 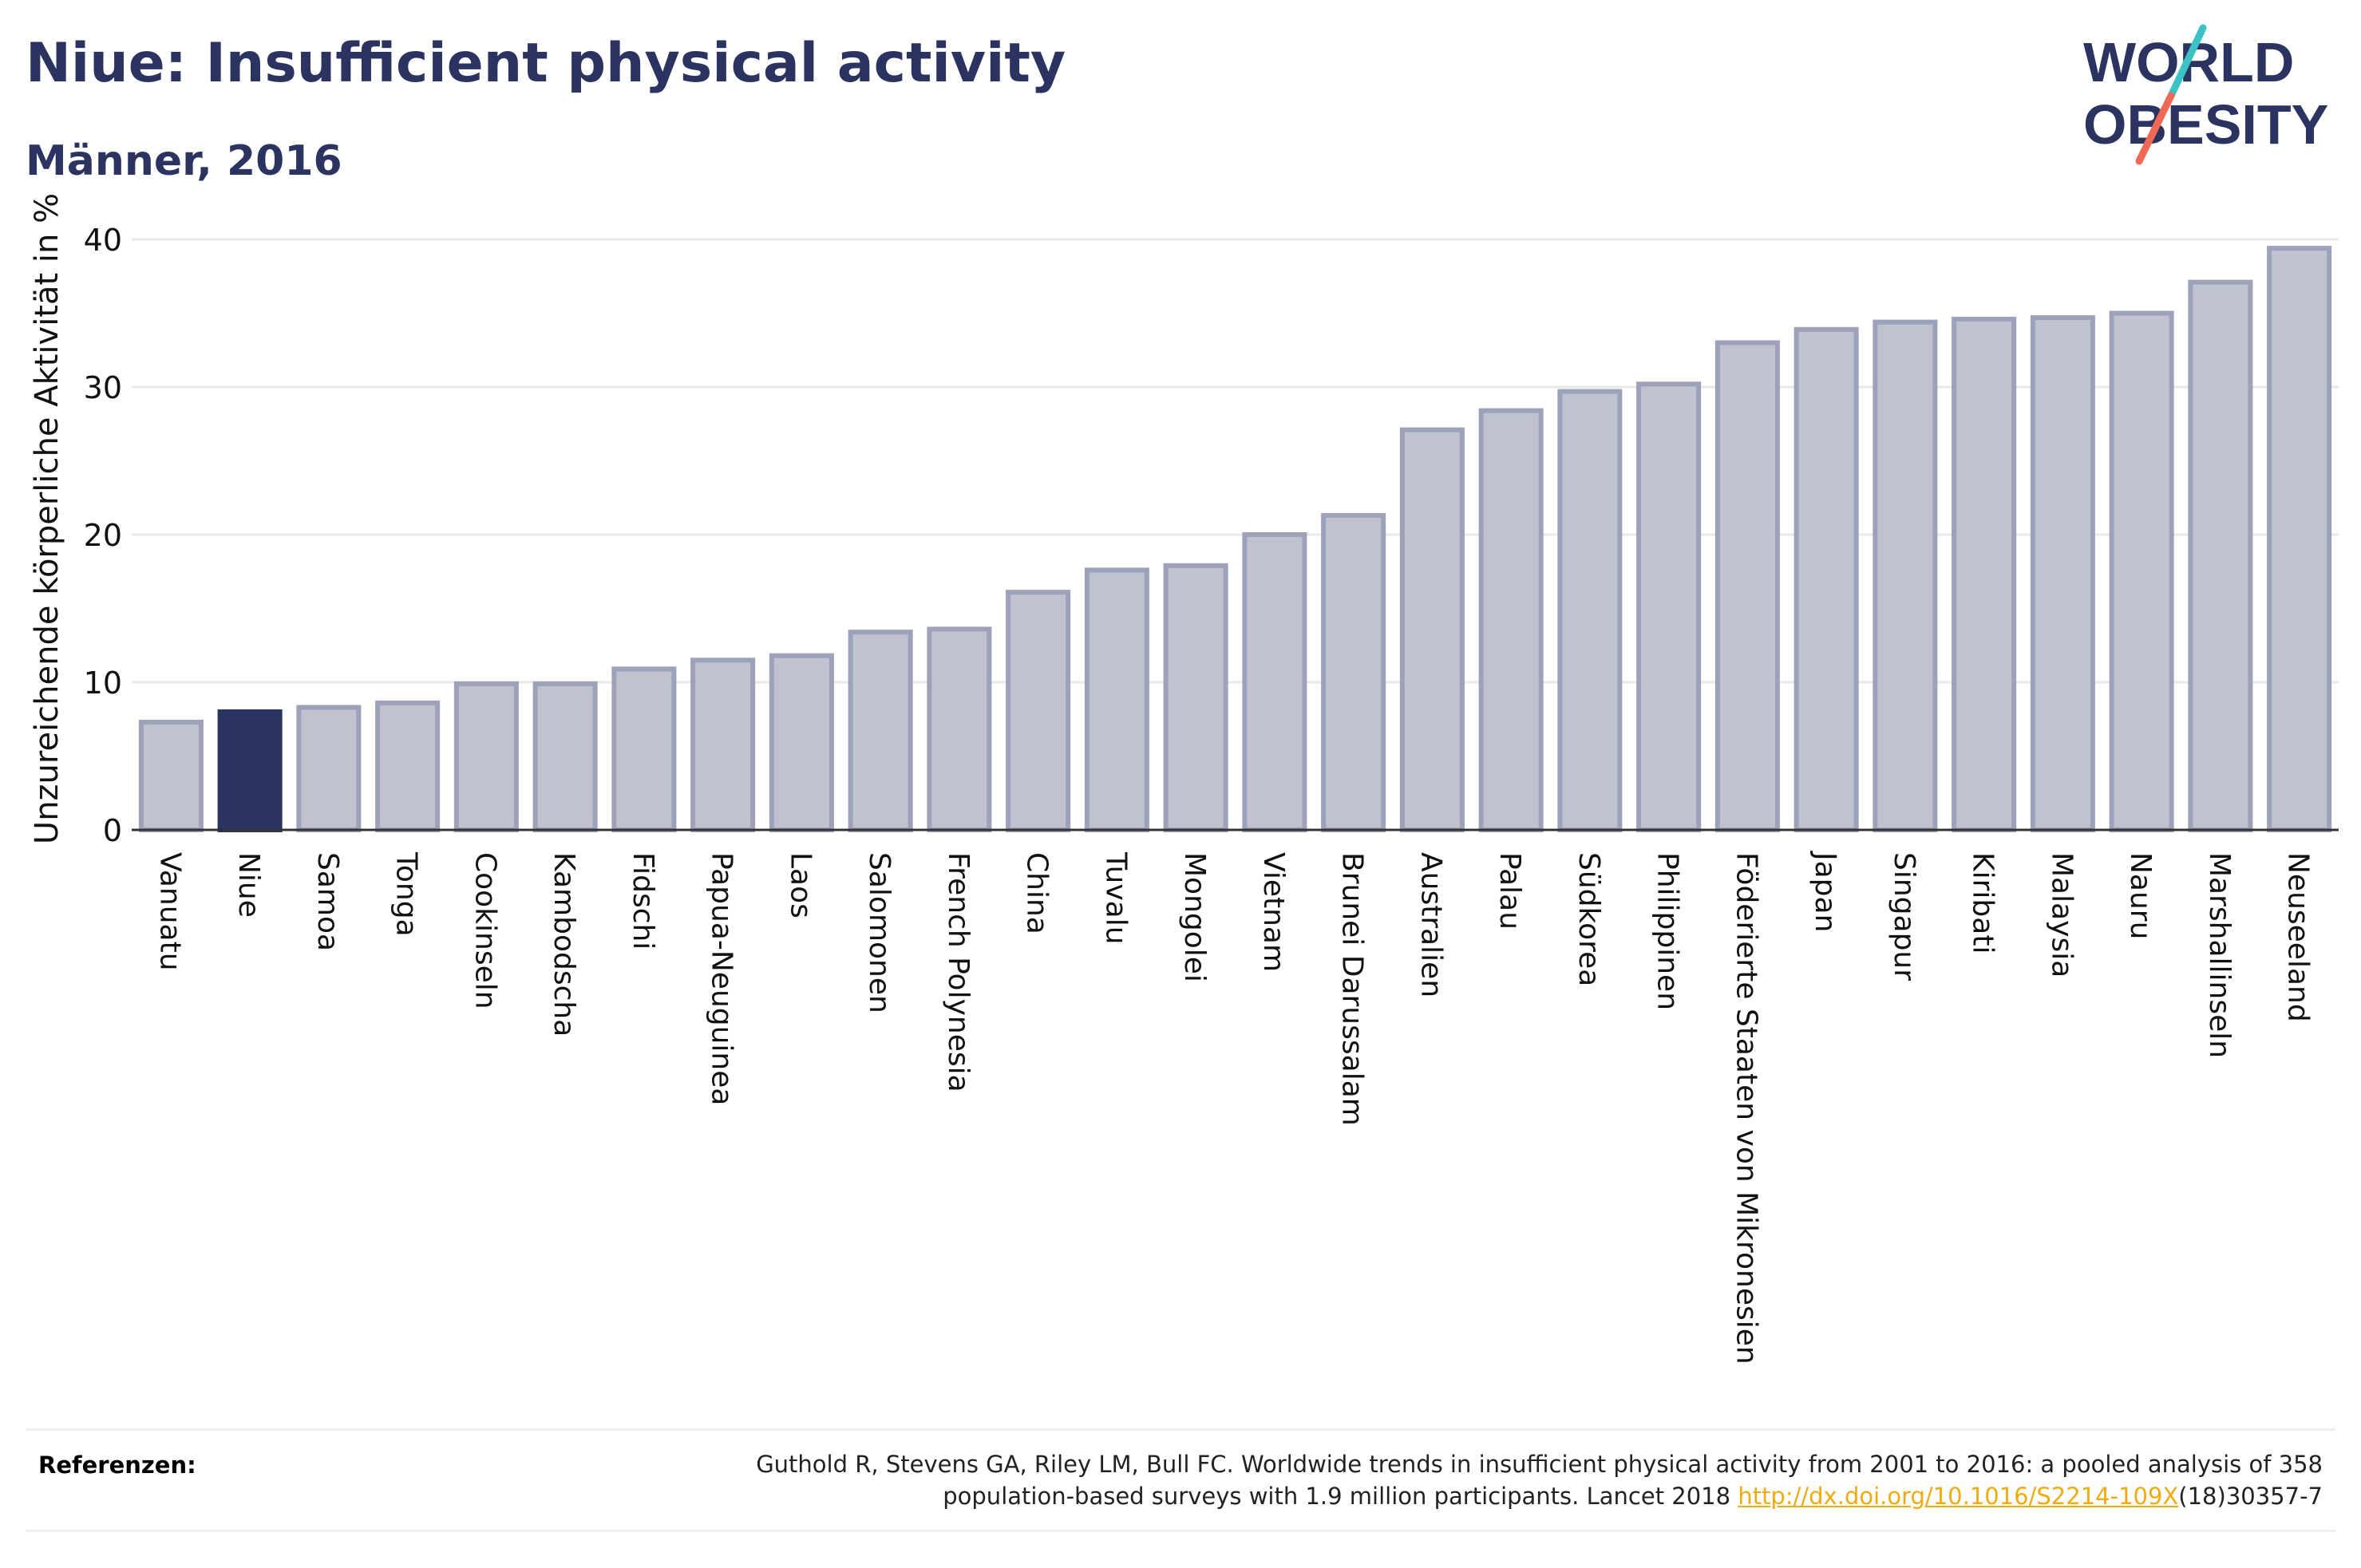 I want to click on x-tick-label: Föderierte Staaten von Mikronesien, so click(x=1746, y=1108).